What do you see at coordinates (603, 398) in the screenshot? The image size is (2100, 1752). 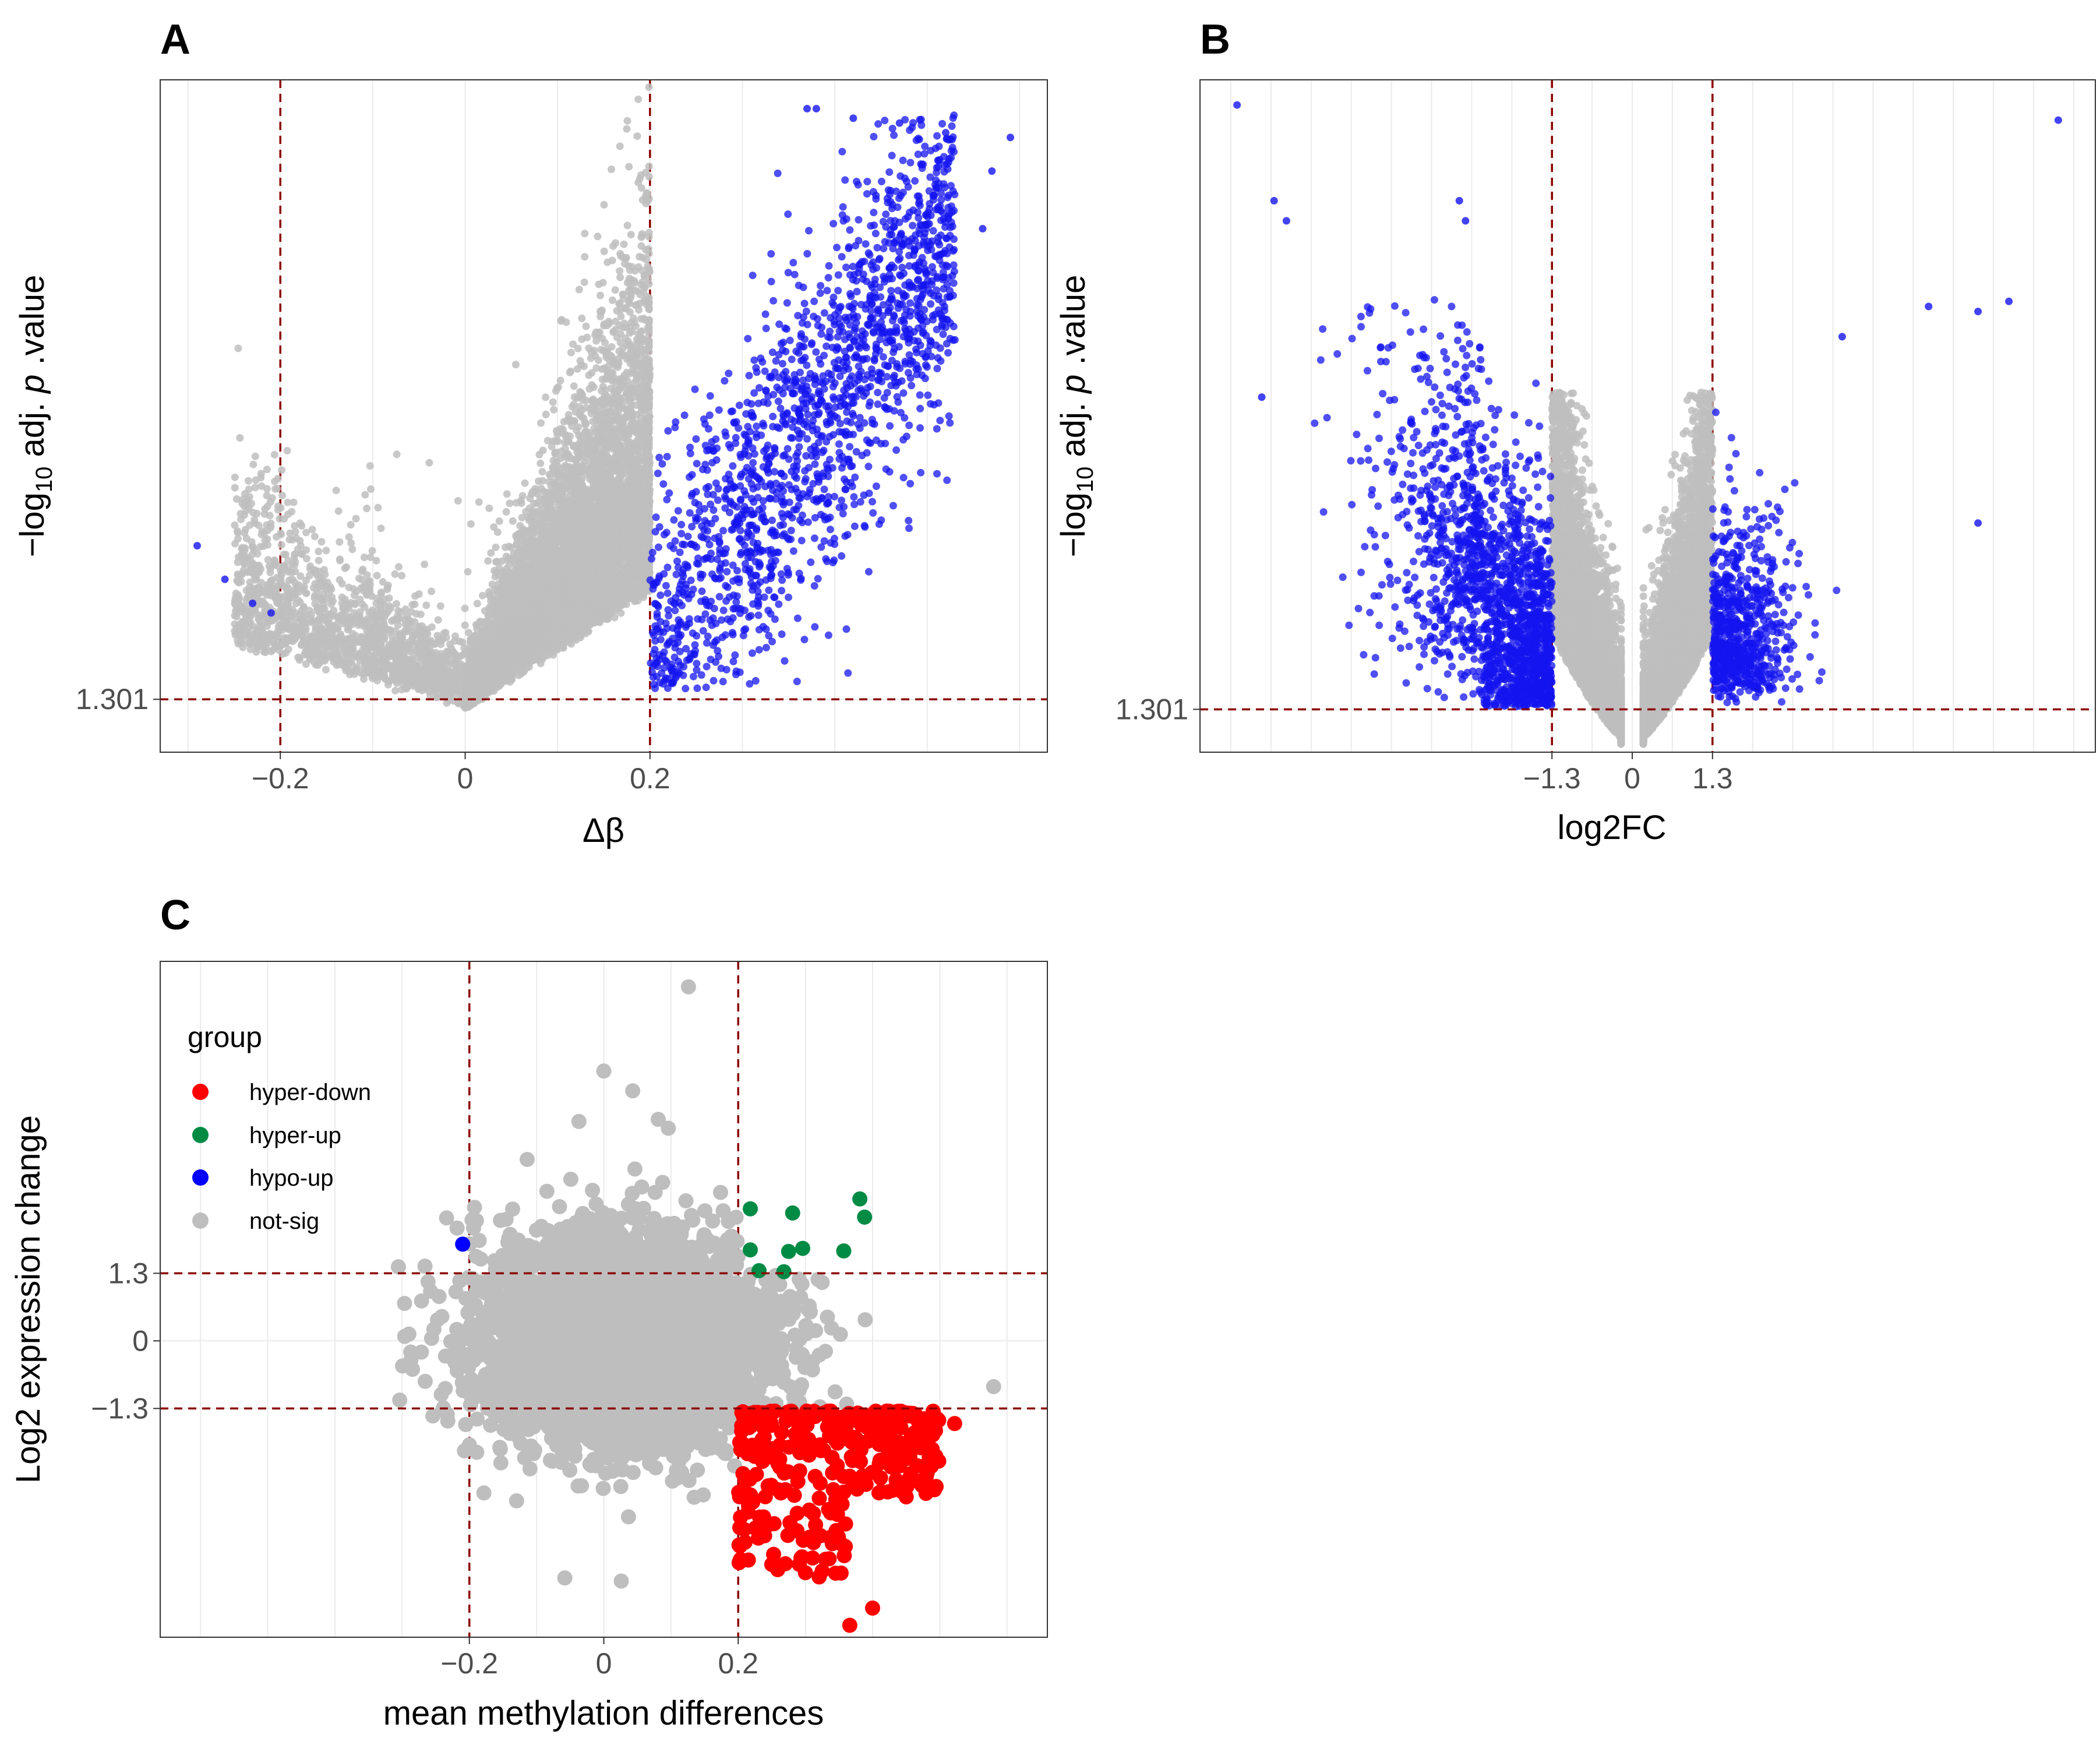 I see `panel-a-points` at bounding box center [603, 398].